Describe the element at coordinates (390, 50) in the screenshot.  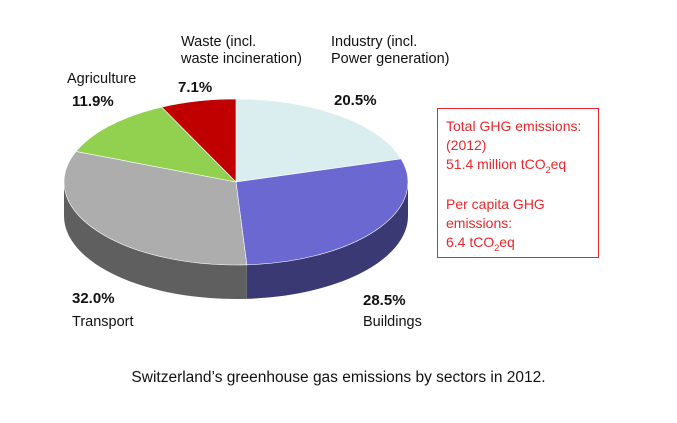
I see `industry-label: Industry (incl. Power generation)` at that location.